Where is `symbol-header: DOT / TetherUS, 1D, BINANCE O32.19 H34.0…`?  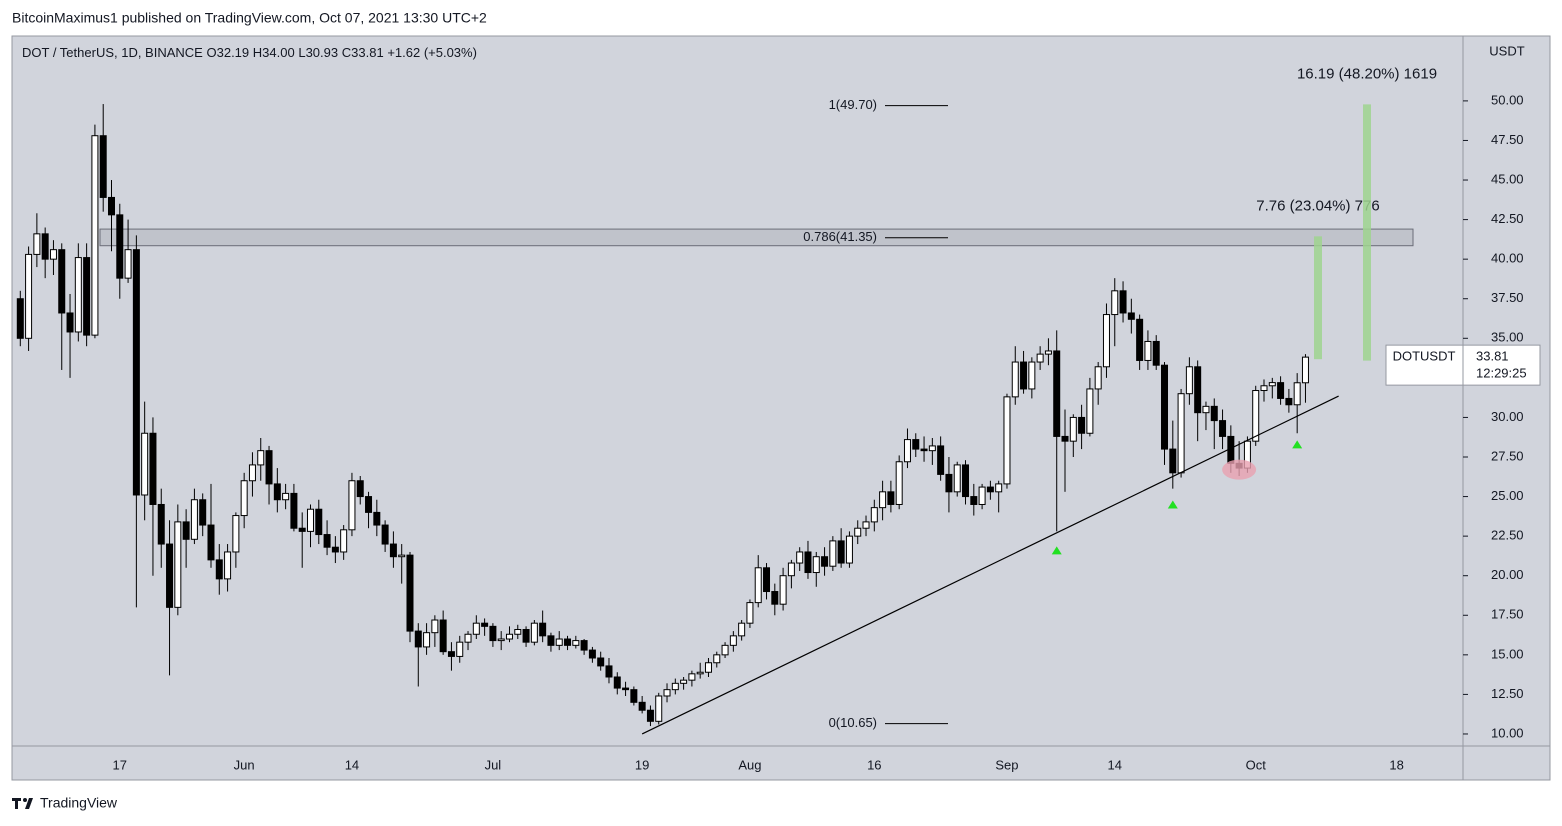 symbol-header: DOT / TetherUS, 1D, BINANCE O32.19 H34.0… is located at coordinates (249, 52).